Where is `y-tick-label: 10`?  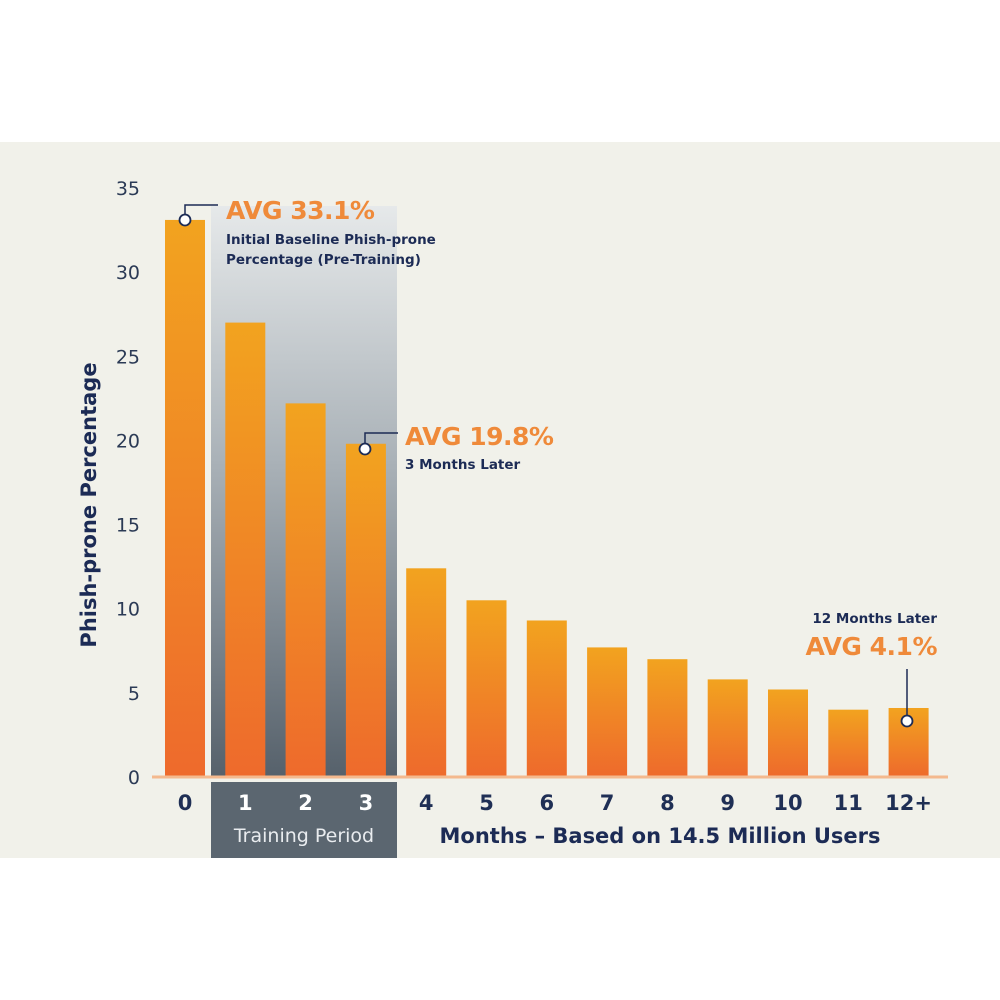
y-tick-label: 10 is located at coordinates (128, 610).